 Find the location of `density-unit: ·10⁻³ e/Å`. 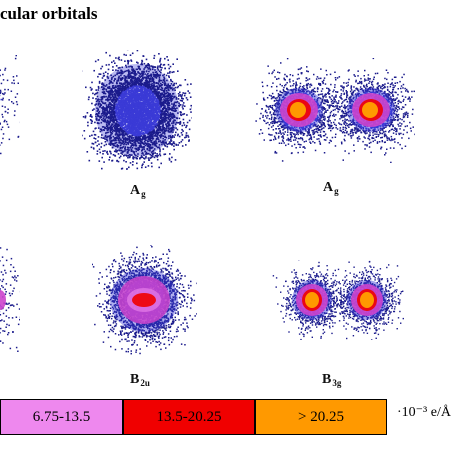

density-unit: ·10⁻³ e/Å is located at coordinates (424, 412).